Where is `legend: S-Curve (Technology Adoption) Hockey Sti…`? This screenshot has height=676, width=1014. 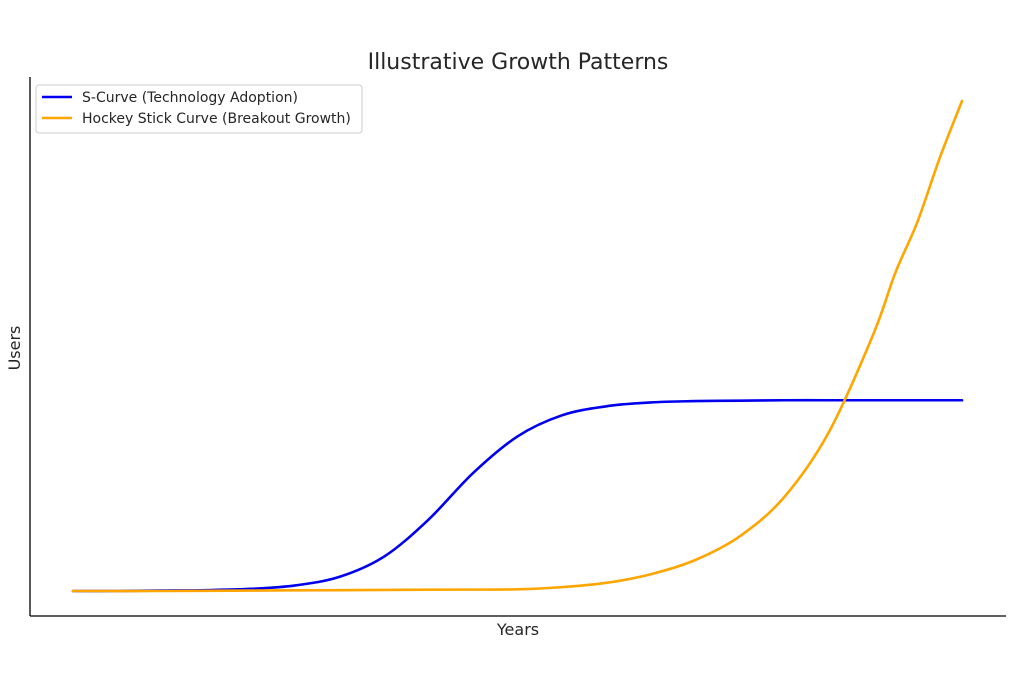 legend: S-Curve (Technology Adoption) Hockey Sti… is located at coordinates (199, 109).